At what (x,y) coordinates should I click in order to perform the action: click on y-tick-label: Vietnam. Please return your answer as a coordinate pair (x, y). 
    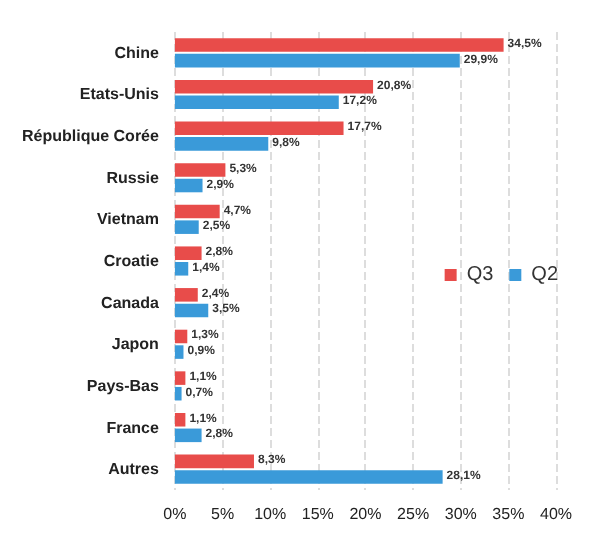
    Looking at the image, I should click on (127, 219).